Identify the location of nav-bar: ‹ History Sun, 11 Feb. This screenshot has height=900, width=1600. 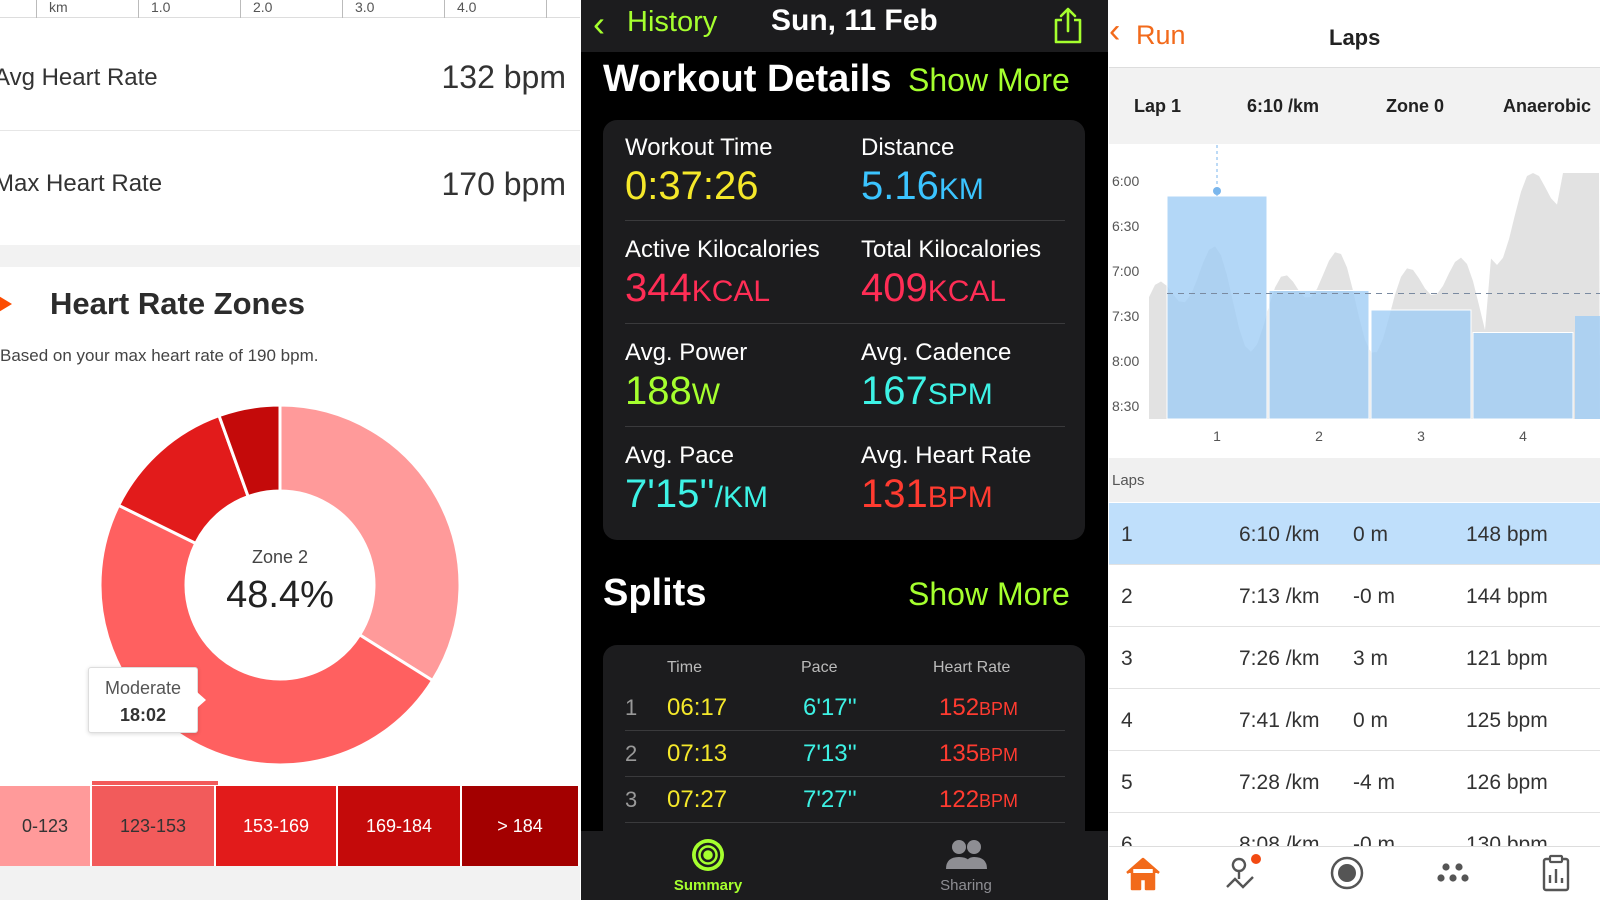
(844, 26).